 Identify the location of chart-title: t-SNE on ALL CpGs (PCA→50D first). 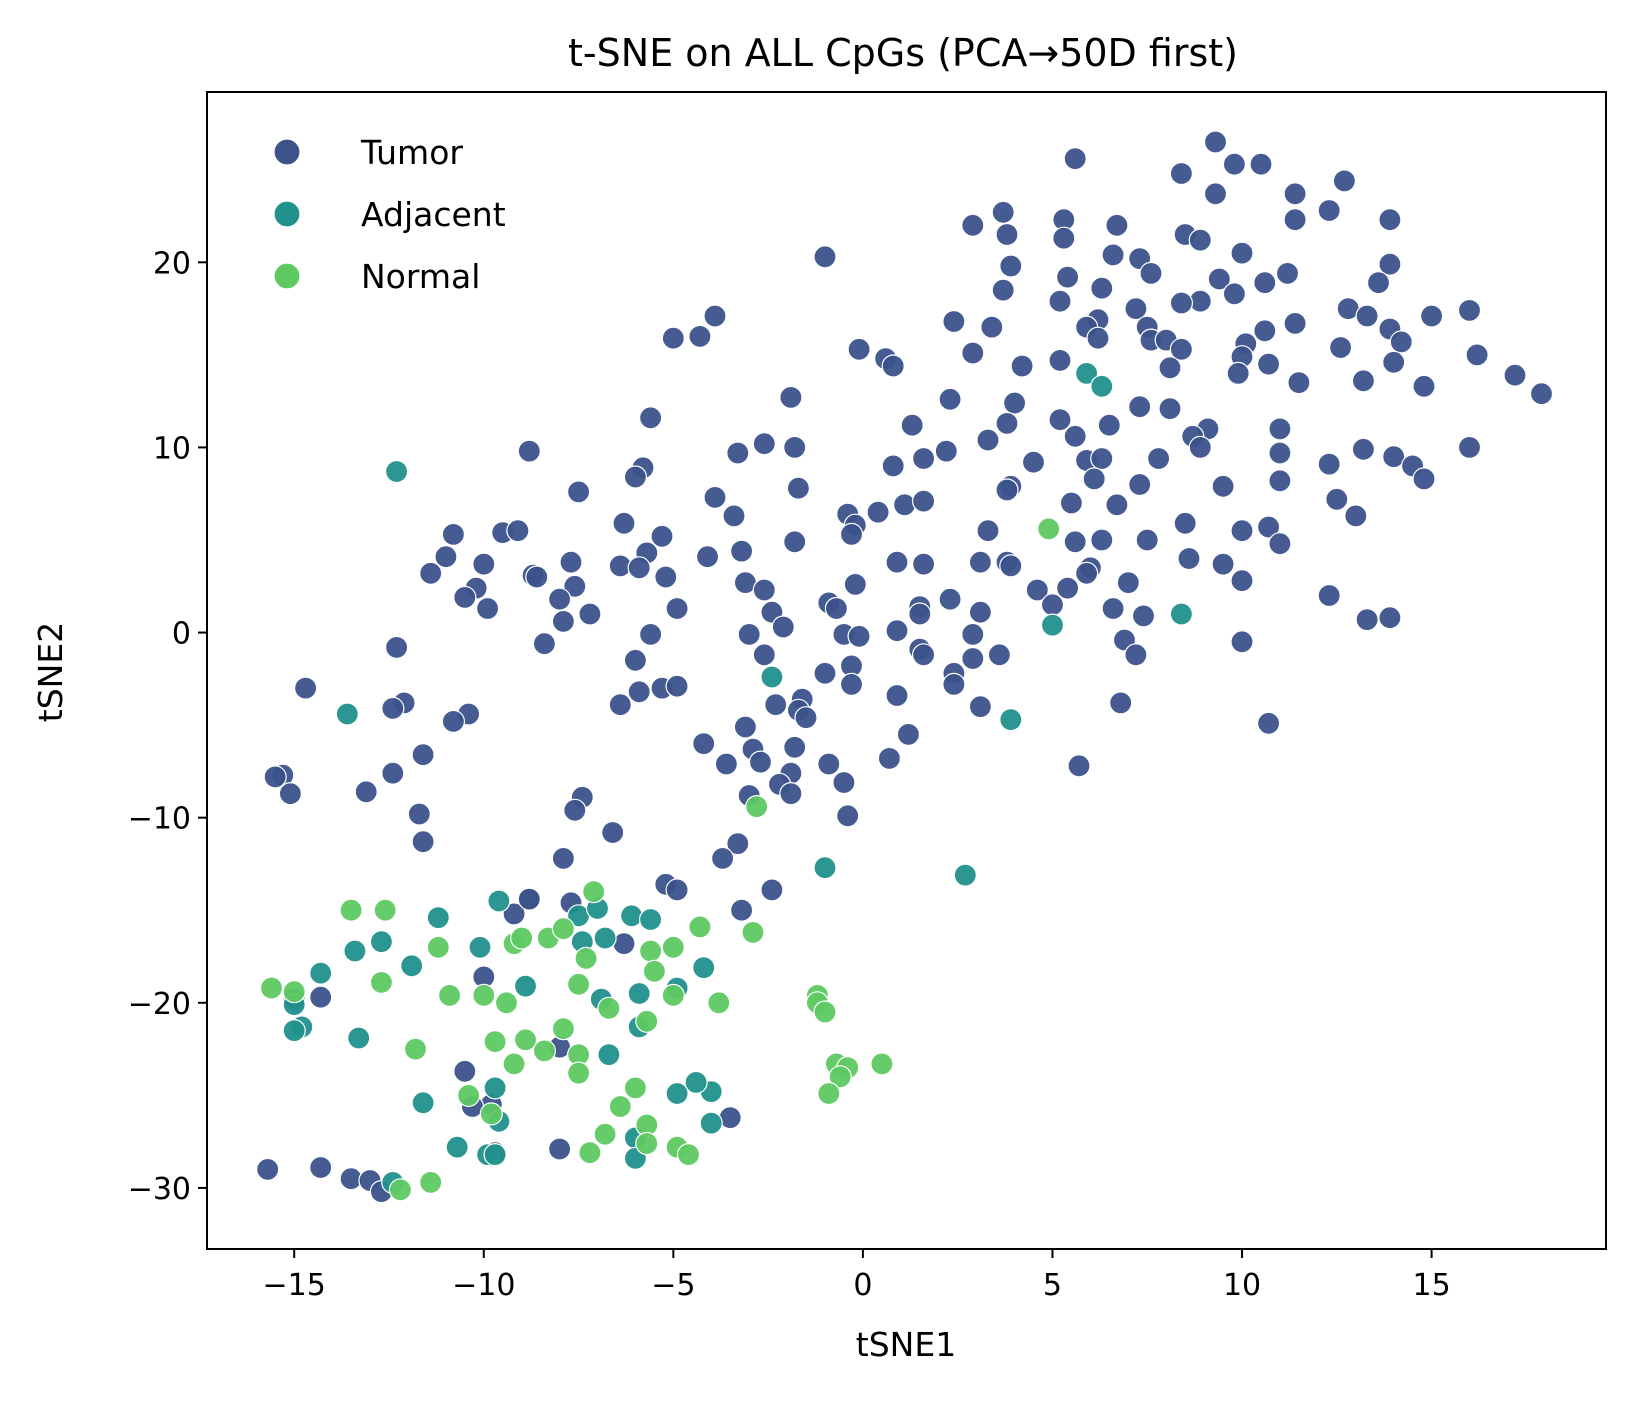
(903, 53).